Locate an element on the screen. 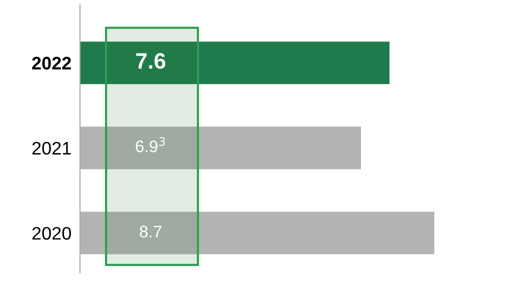 The image size is (512, 302). y-tick-label: 2022 is located at coordinates (51, 63).